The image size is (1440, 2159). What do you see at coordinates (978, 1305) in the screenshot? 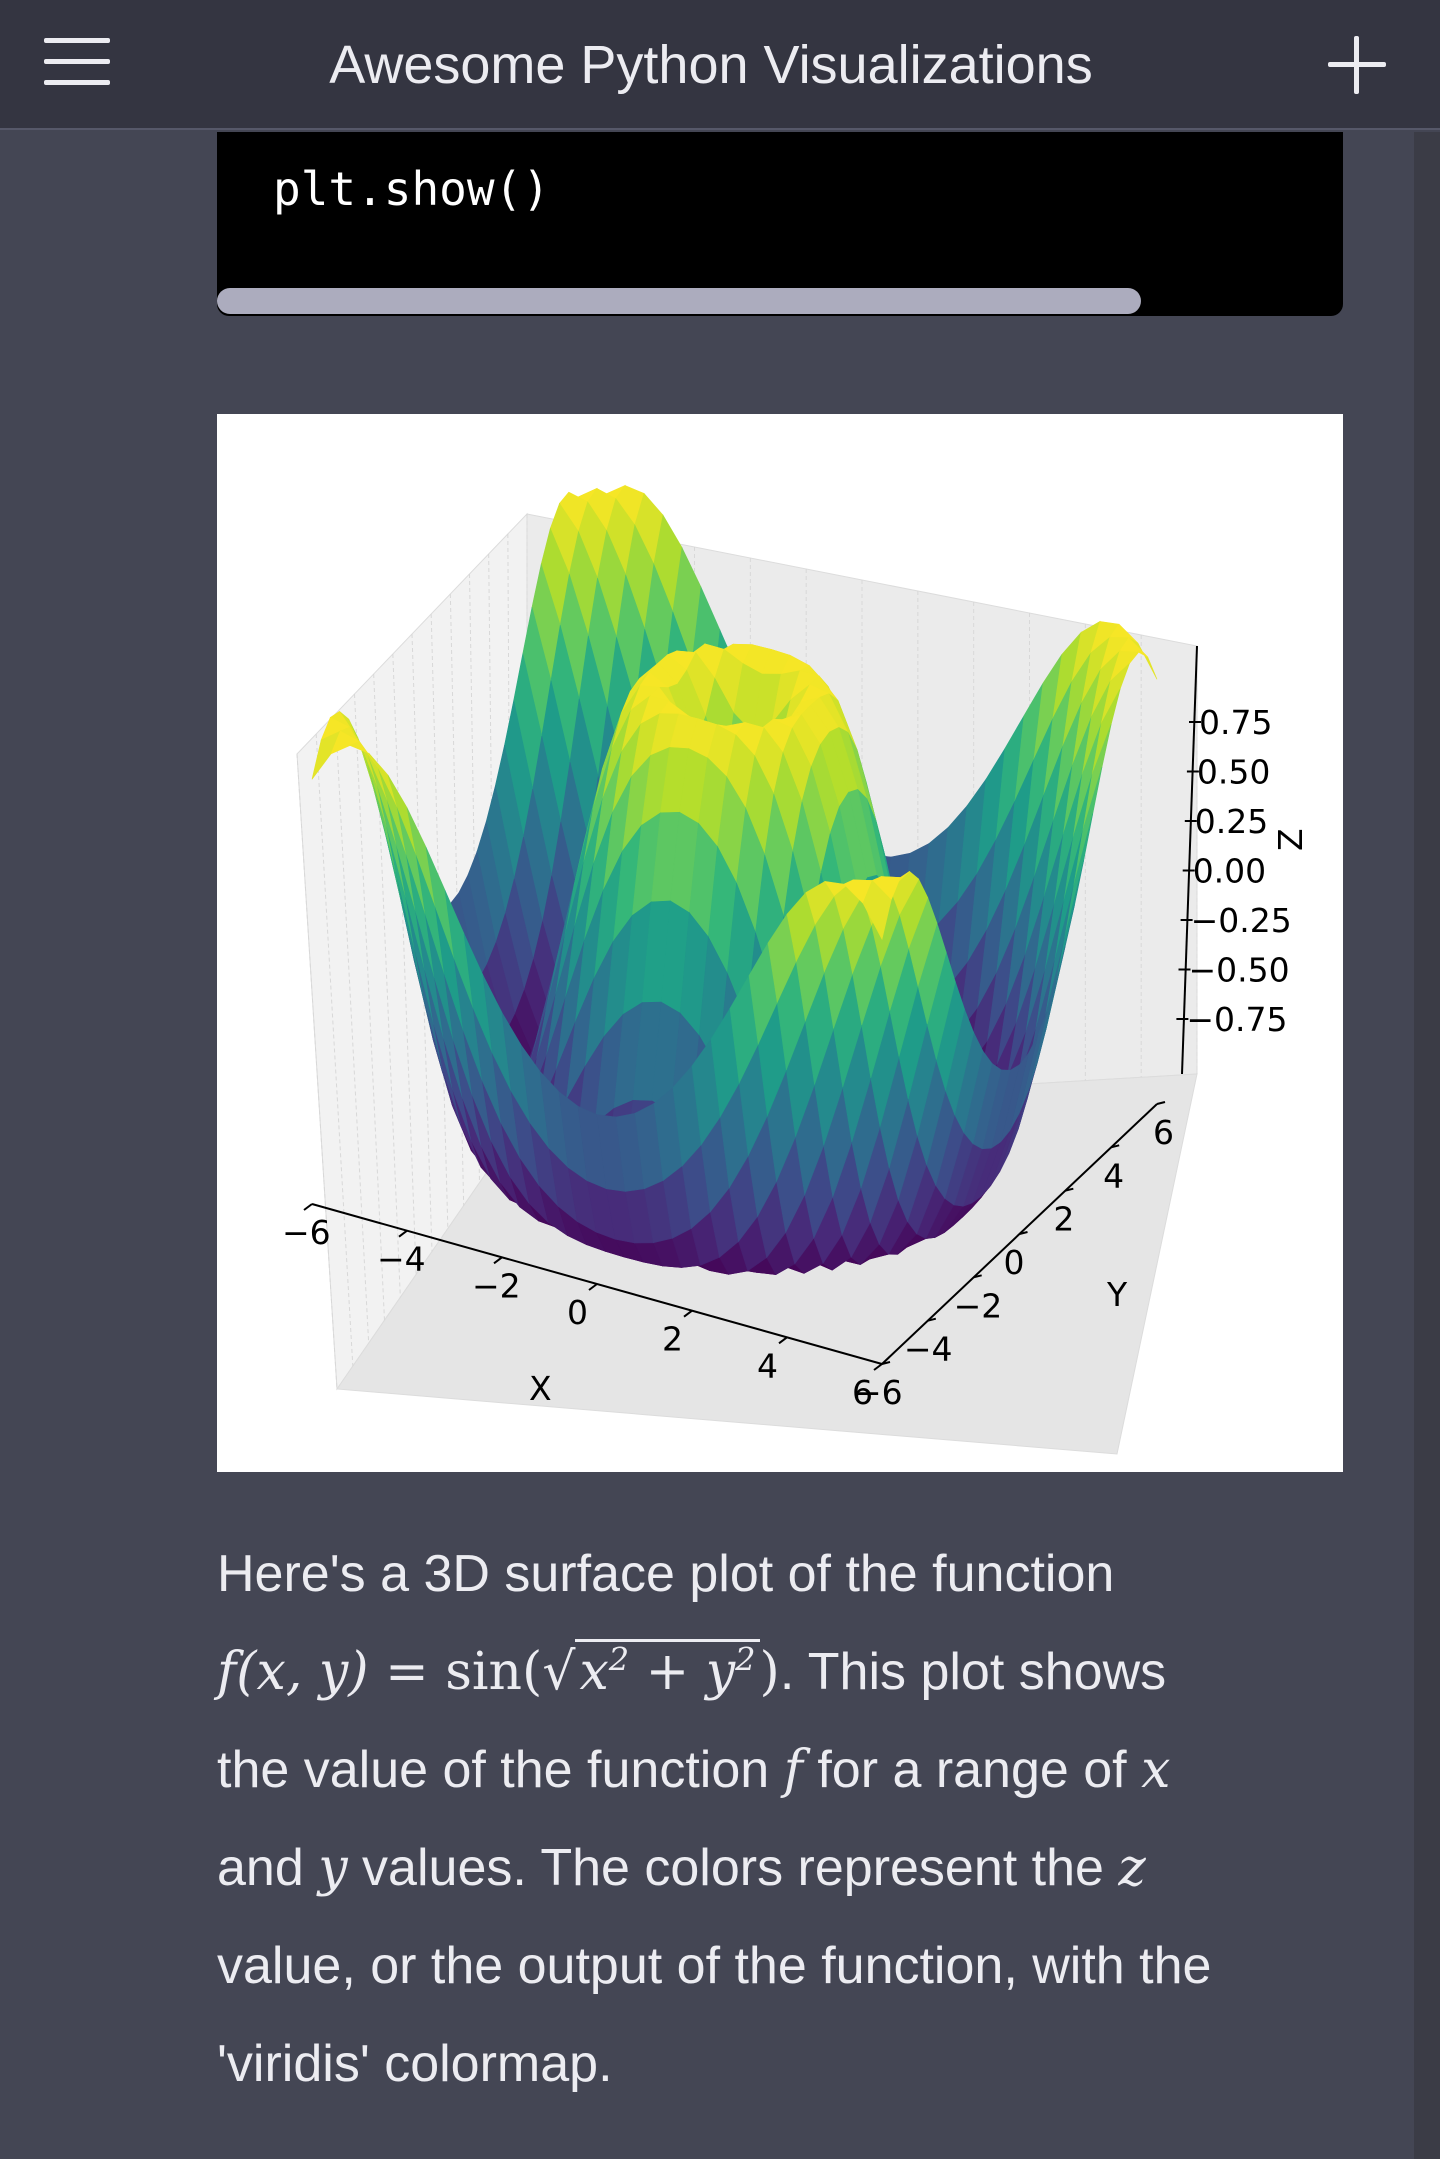
I see `y-tick-label: −2` at bounding box center [978, 1305].